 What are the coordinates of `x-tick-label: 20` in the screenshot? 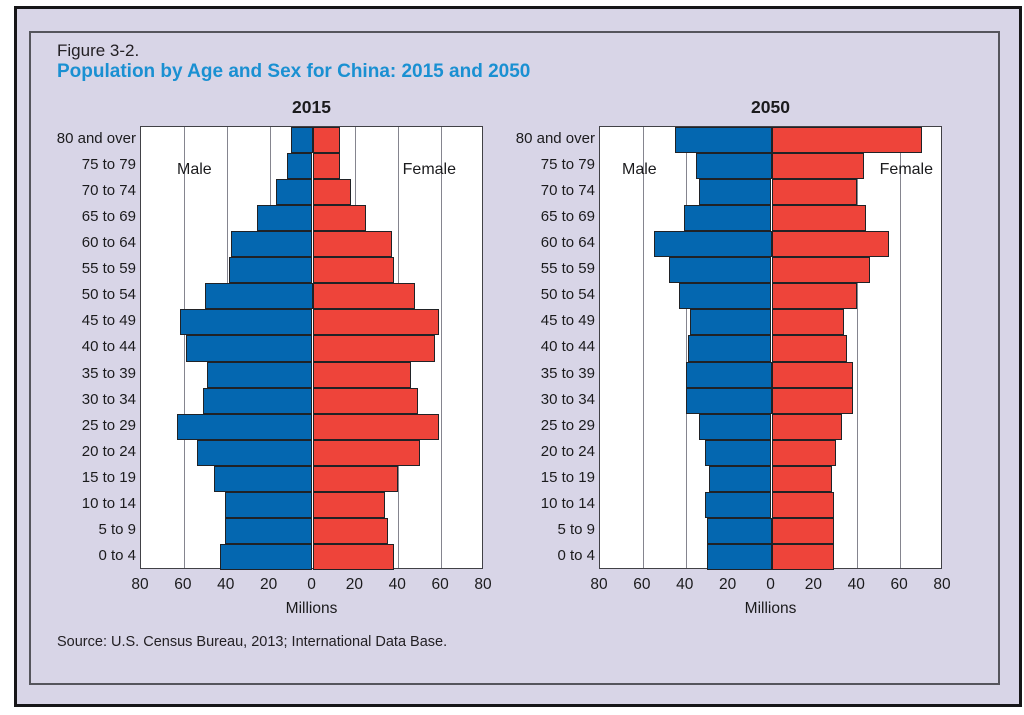 It's located at (728, 584).